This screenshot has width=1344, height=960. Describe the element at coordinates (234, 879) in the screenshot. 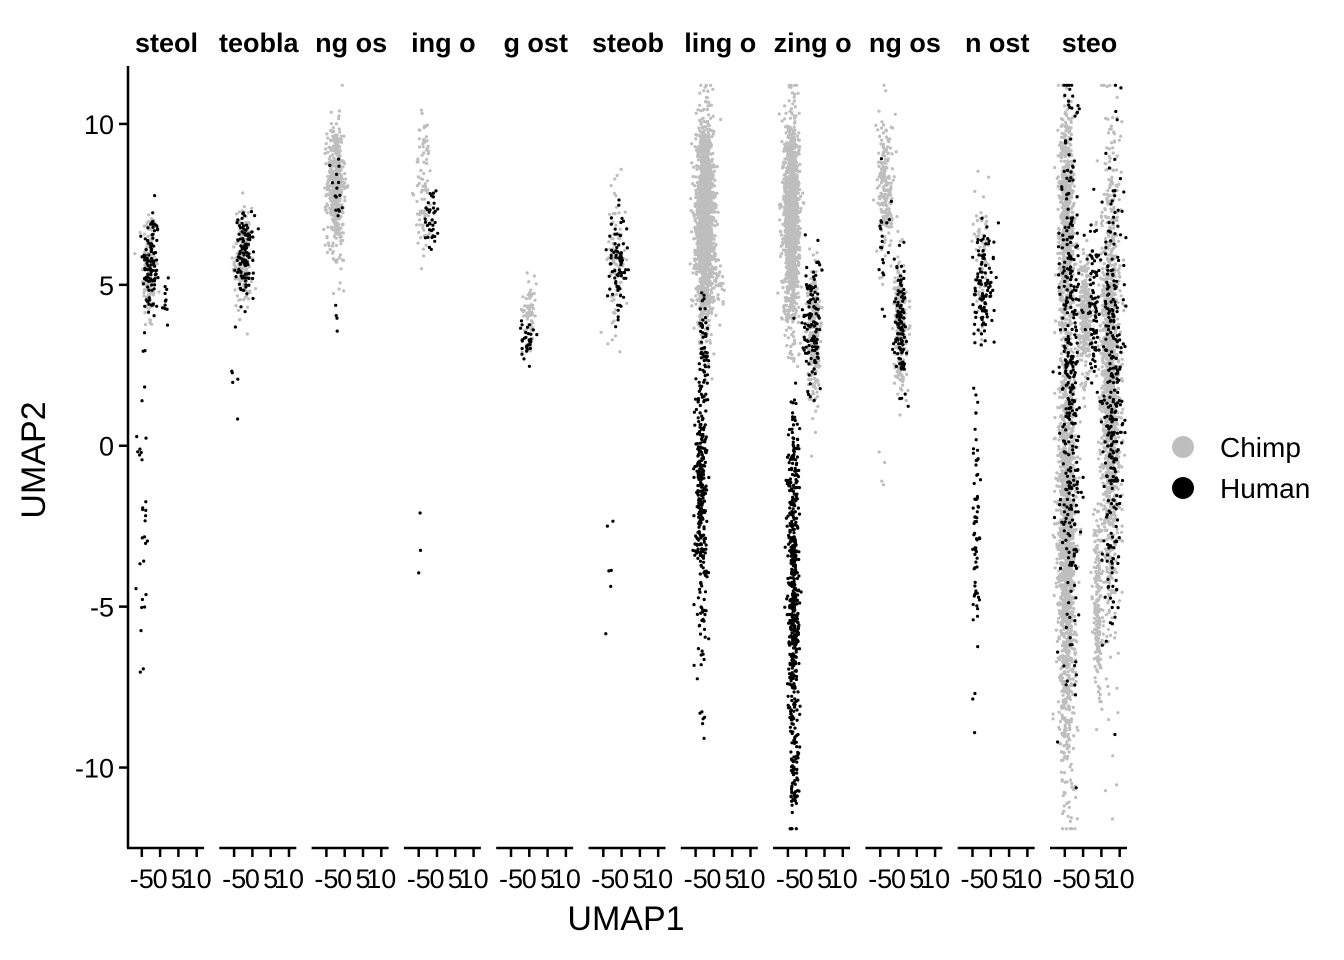

I see `x-tick-label: -5` at that location.